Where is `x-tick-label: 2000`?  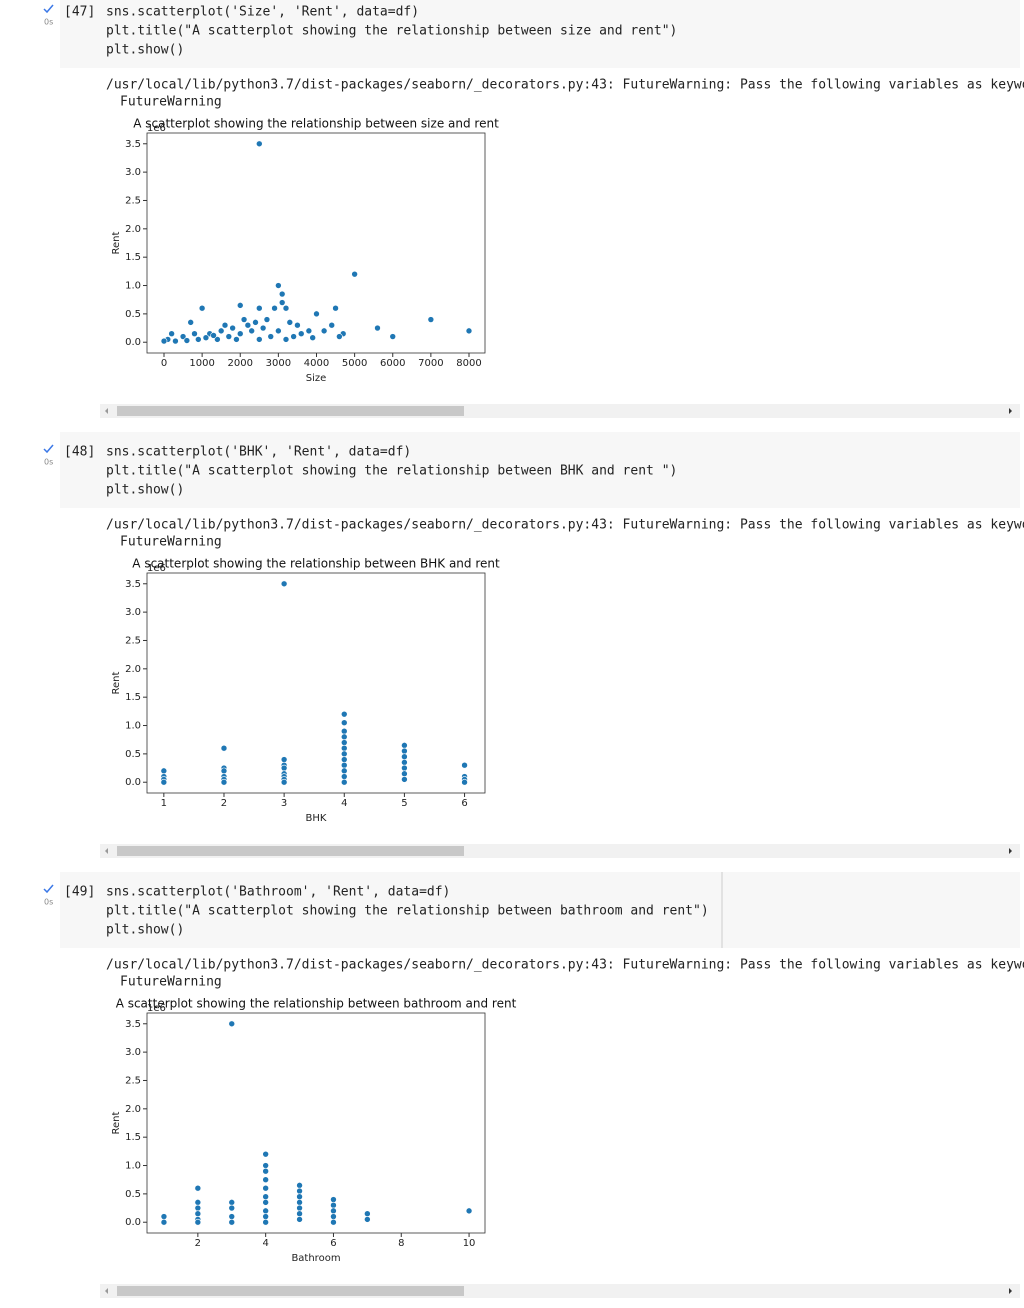
x-tick-label: 2000 is located at coordinates (240, 363).